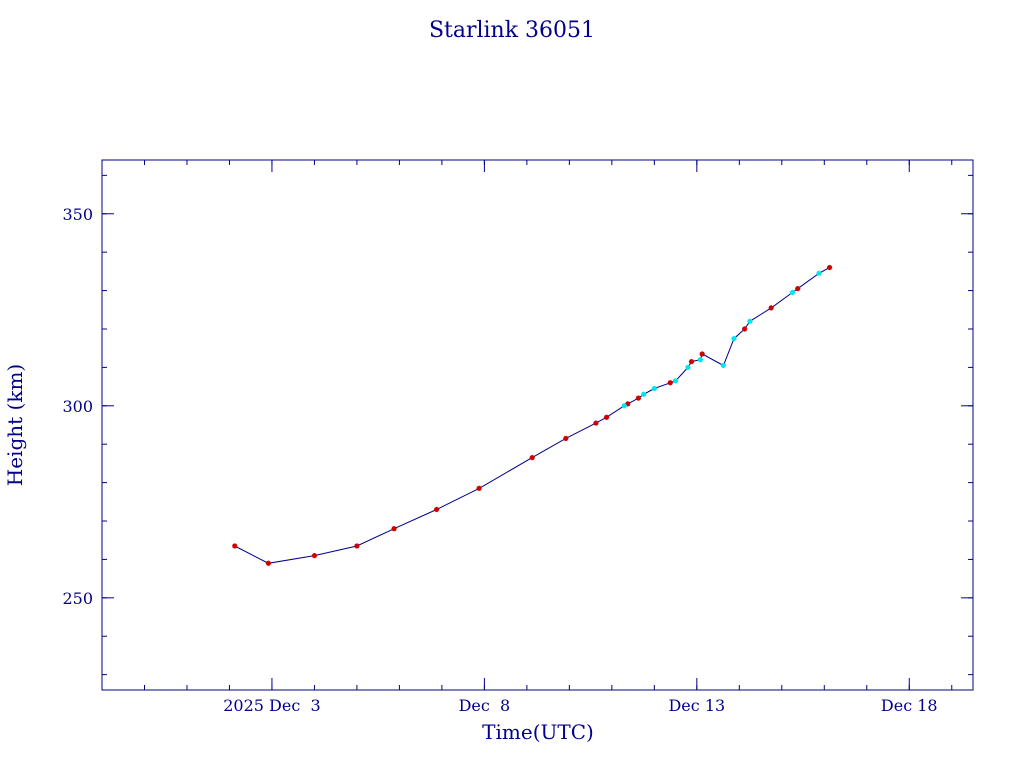  What do you see at coordinates (909, 705) in the screenshot?
I see `x-tick-label: Dec 18` at bounding box center [909, 705].